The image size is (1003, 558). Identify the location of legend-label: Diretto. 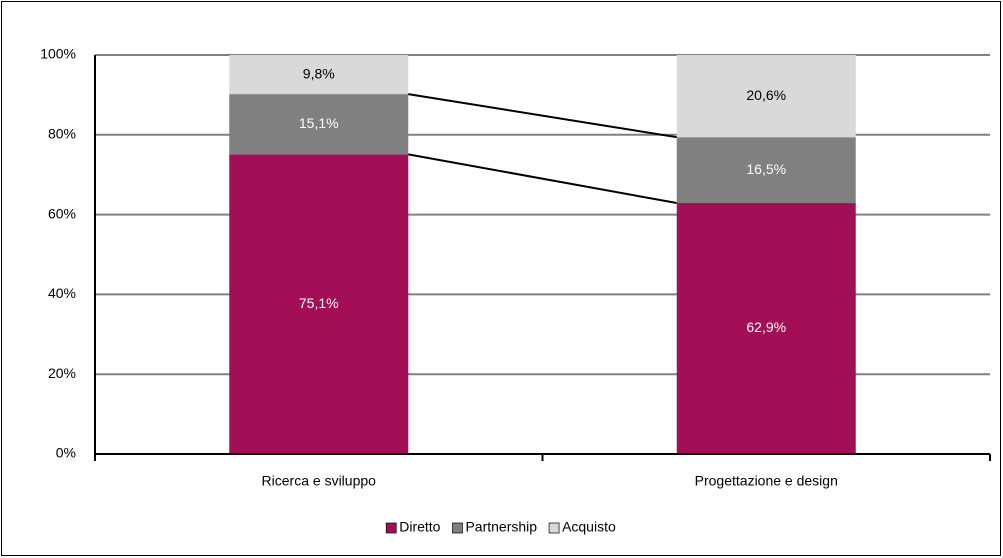
(419, 527).